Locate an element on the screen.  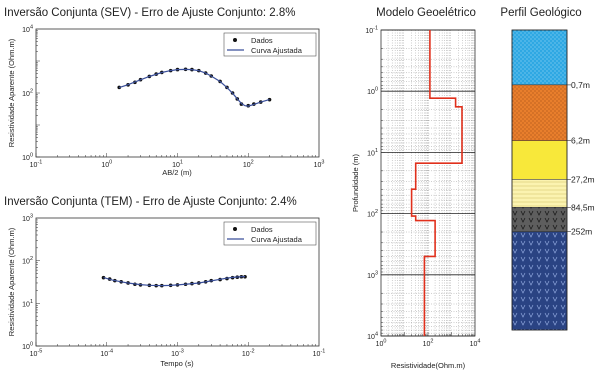
geo-profile-title: Perfil Geológico is located at coordinates (540, 13).